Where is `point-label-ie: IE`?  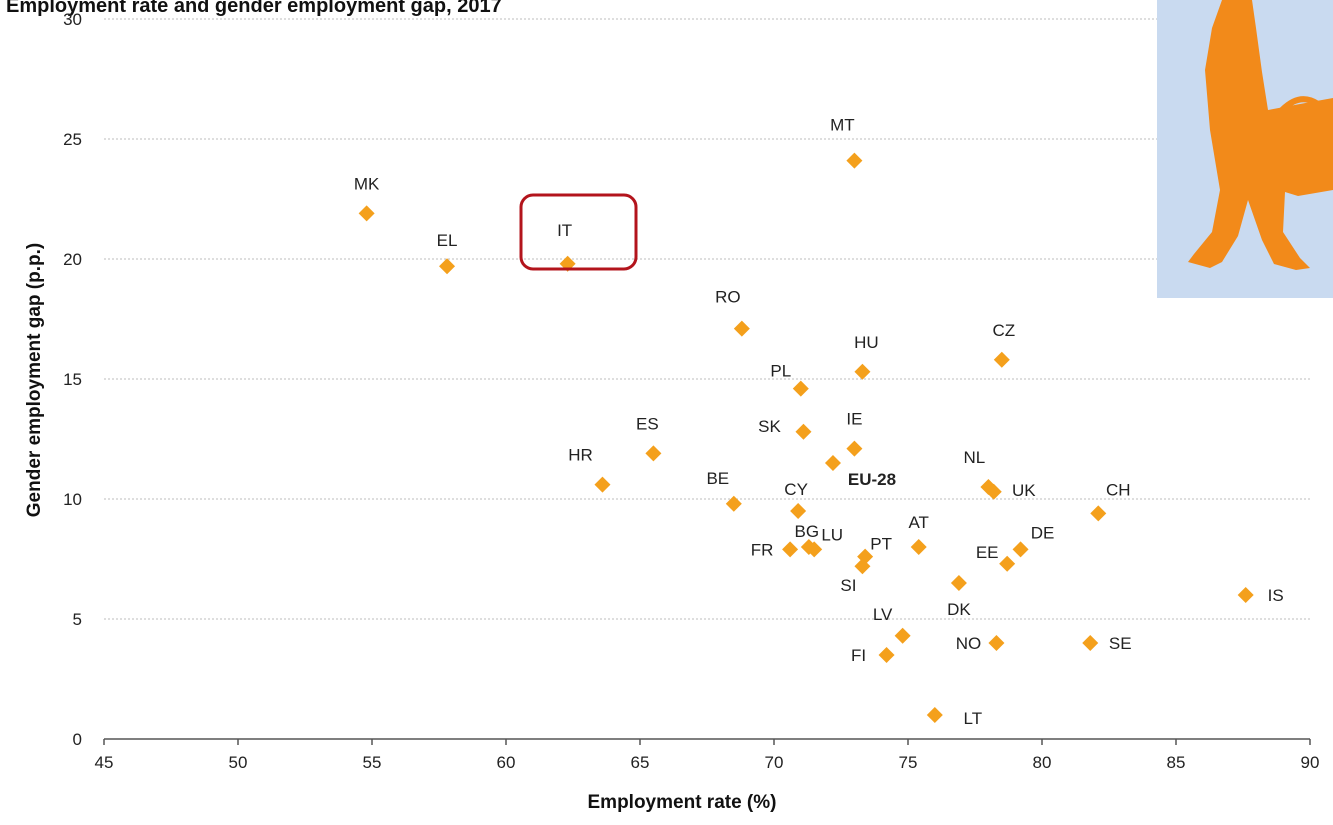 point-label-ie: IE is located at coordinates (854, 419).